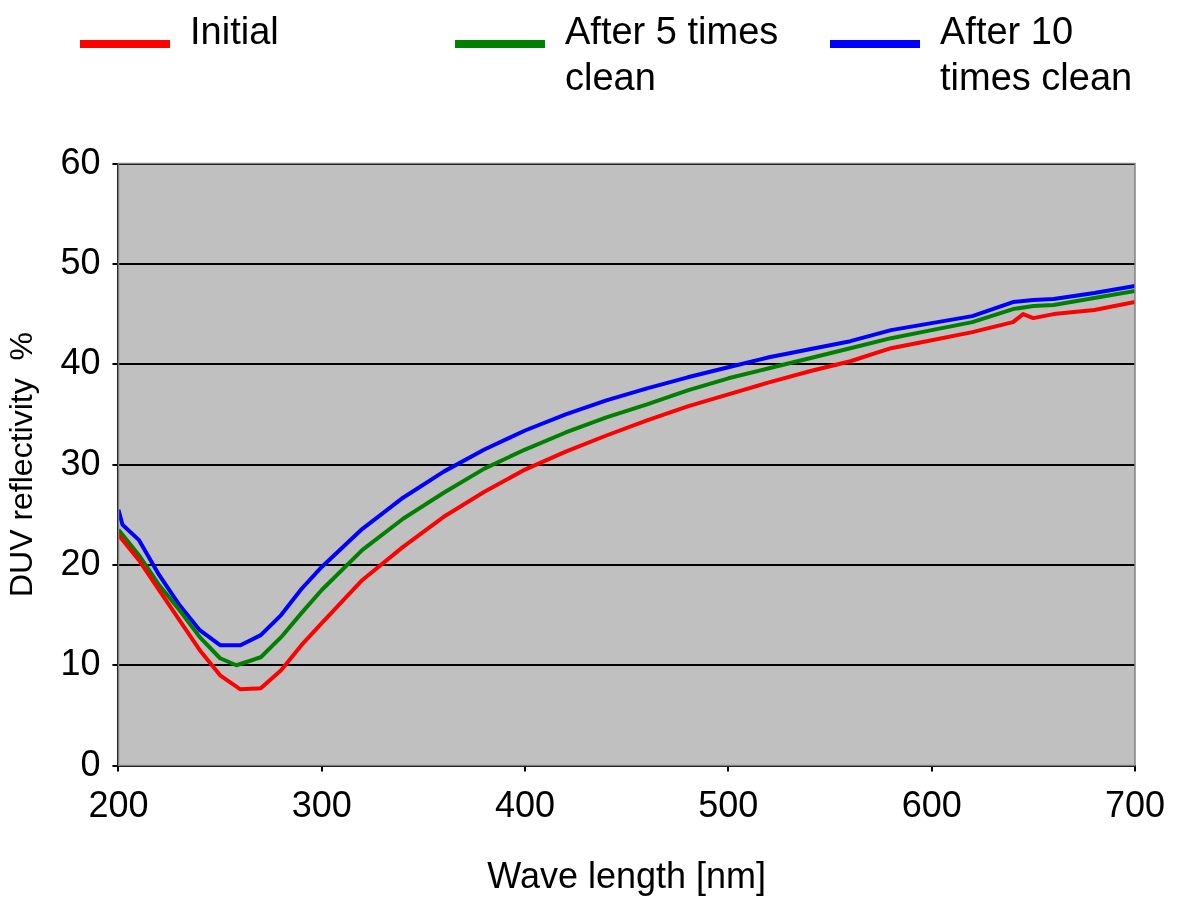 The height and width of the screenshot is (904, 1179). I want to click on x-tick-label: 500, so click(728, 805).